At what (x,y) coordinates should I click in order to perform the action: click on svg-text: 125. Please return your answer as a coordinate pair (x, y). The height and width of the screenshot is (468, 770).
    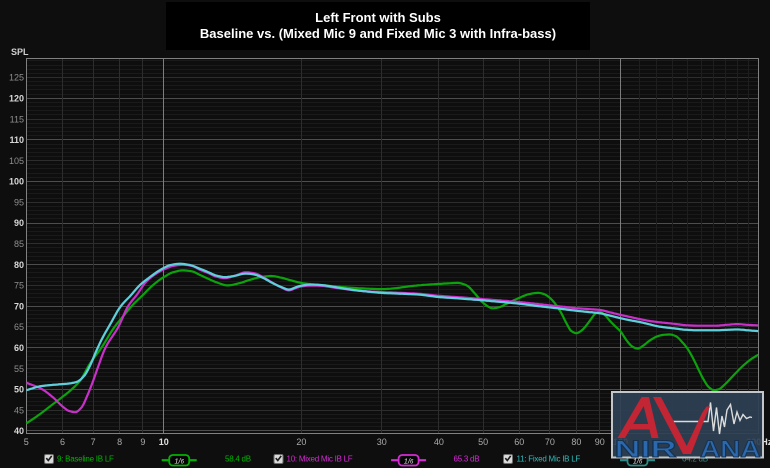
    Looking at the image, I should click on (16, 78).